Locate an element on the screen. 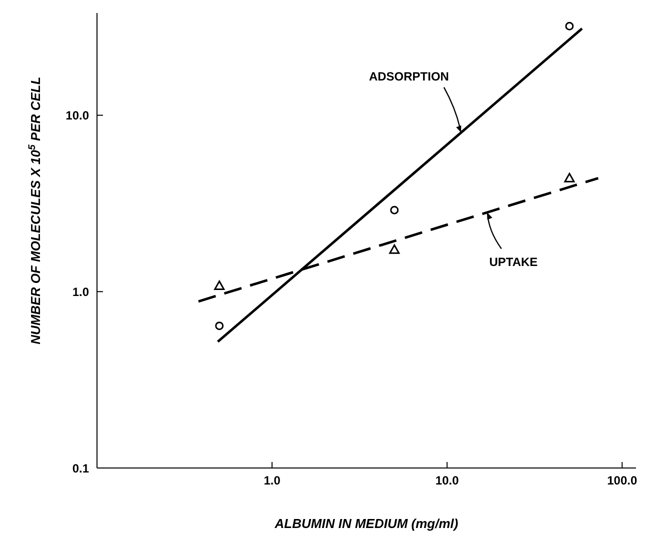 The height and width of the screenshot is (537, 647). x-axis-title: ALBUMIN IN MEDIUM (mg/ml) is located at coordinates (366, 523).